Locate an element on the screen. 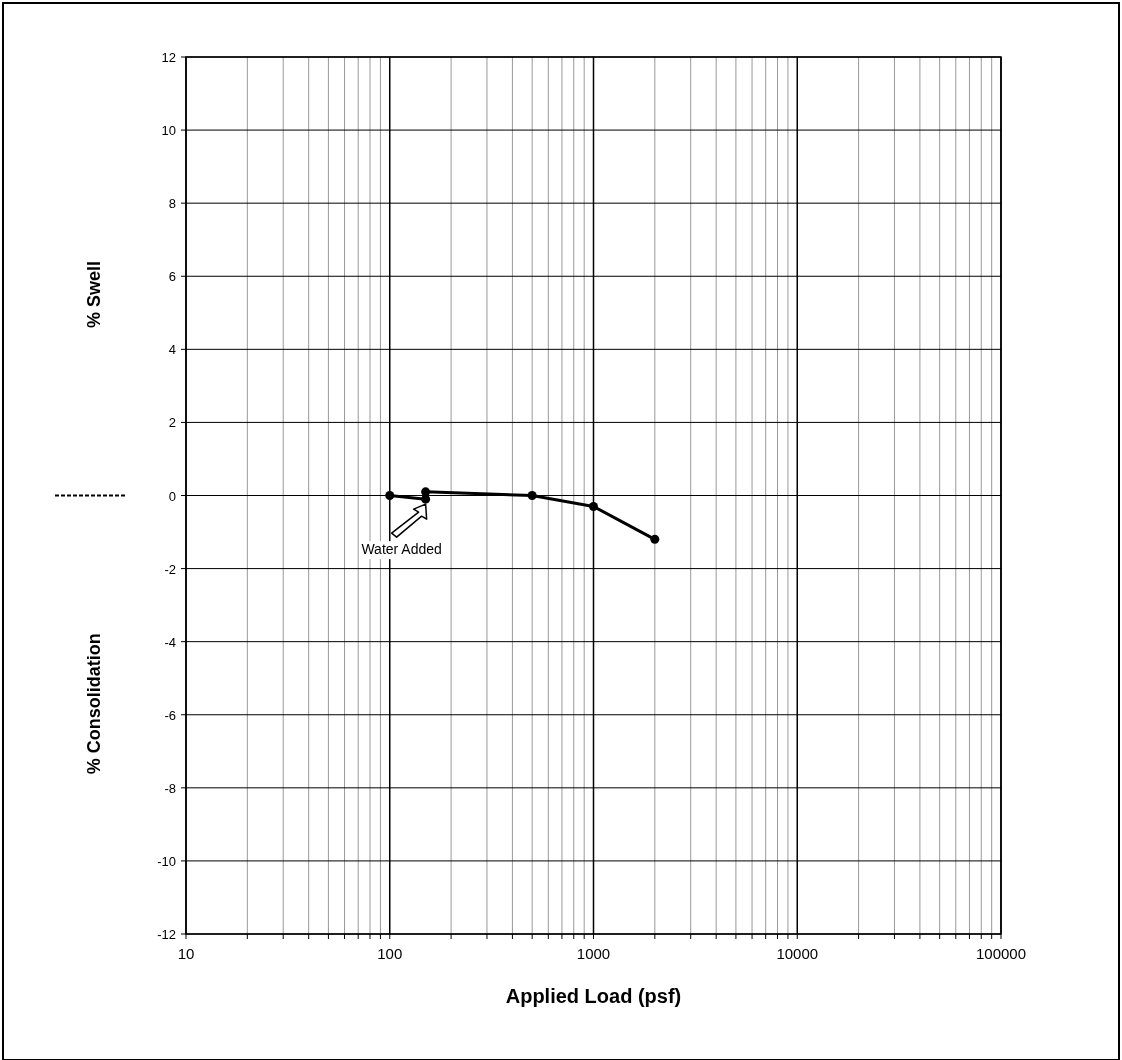 The image size is (1122, 1060). x-tick-label: 1000 is located at coordinates (593, 953).